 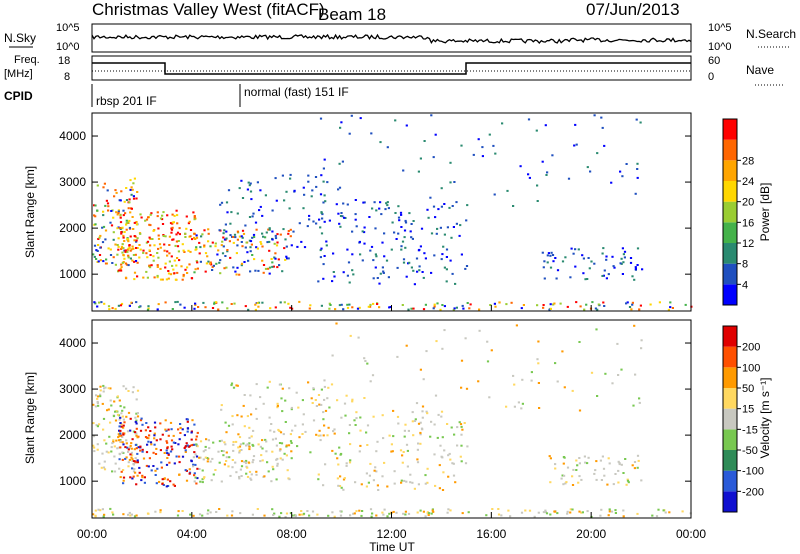 What do you see at coordinates (748, 223) in the screenshot?
I see `colorbar-tick-label: 16` at bounding box center [748, 223].